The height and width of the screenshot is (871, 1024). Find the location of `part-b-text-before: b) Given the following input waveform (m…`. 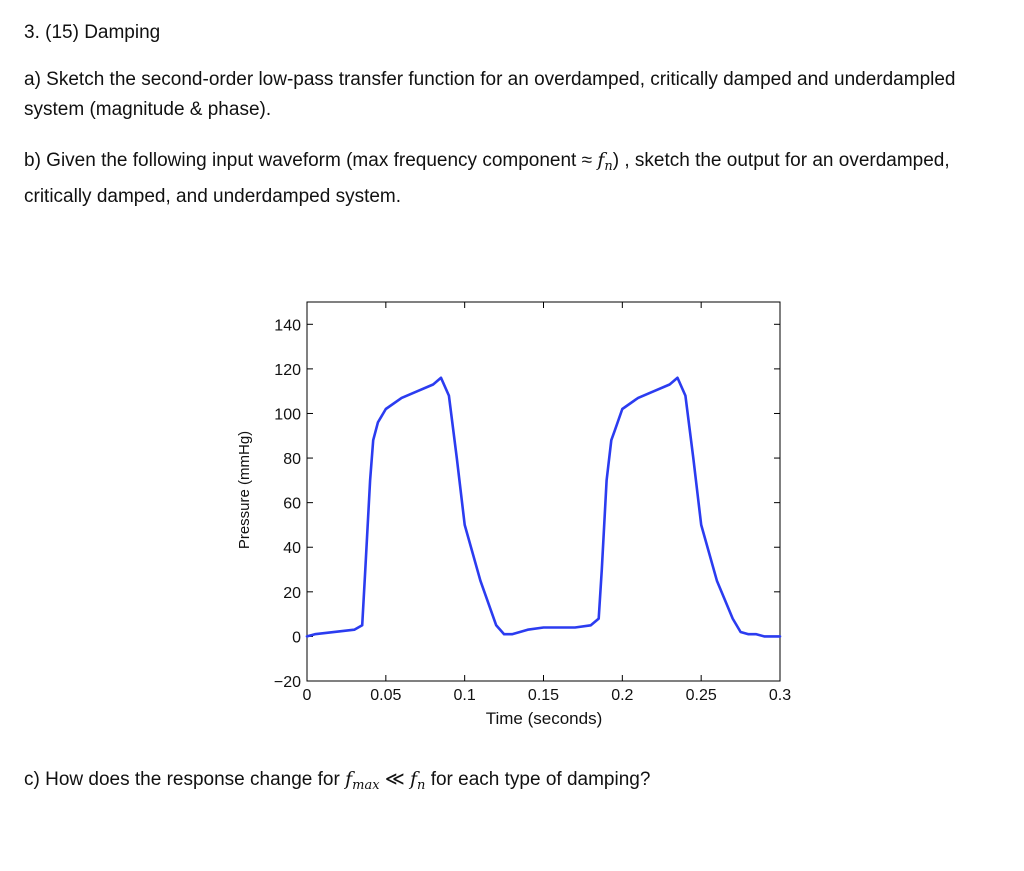

part-b-text-before: b) Given the following input waveform (m… is located at coordinates (311, 160).